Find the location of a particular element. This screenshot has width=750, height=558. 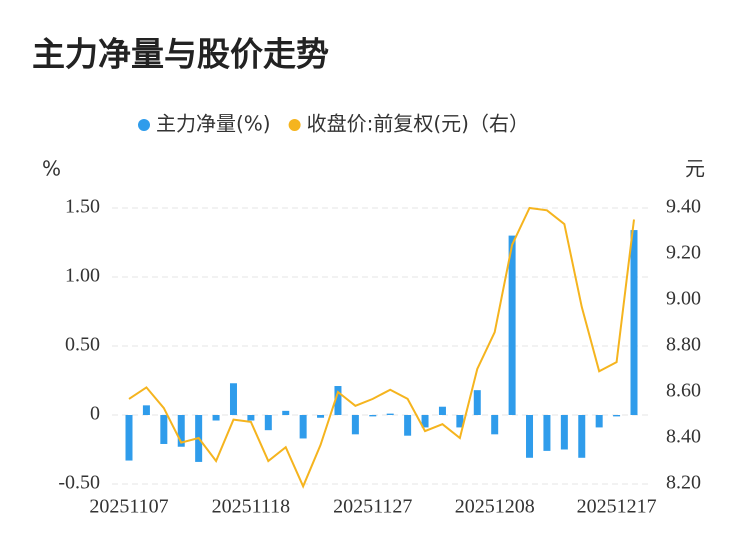

y-tick-label: 1.00 is located at coordinates (82, 276).